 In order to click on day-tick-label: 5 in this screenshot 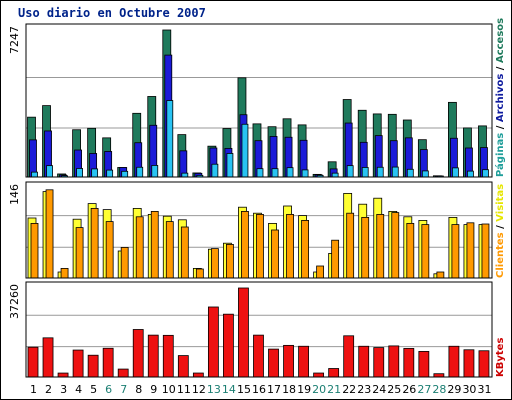, I will do `click(93, 389)`.